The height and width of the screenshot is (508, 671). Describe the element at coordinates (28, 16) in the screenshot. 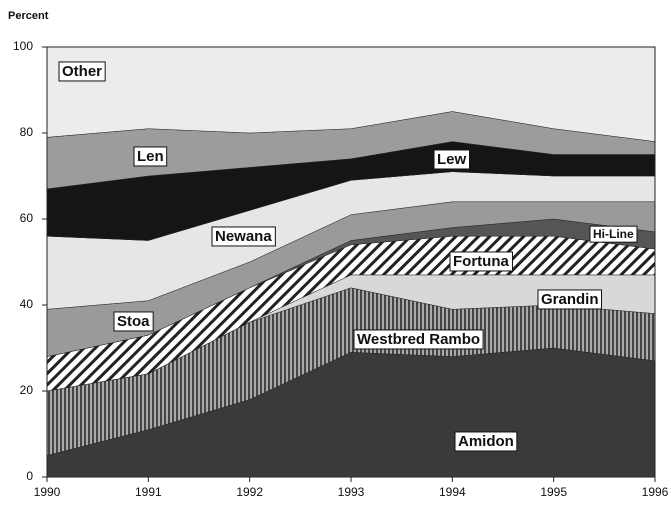

I see `y-axis-label: Percent` at that location.